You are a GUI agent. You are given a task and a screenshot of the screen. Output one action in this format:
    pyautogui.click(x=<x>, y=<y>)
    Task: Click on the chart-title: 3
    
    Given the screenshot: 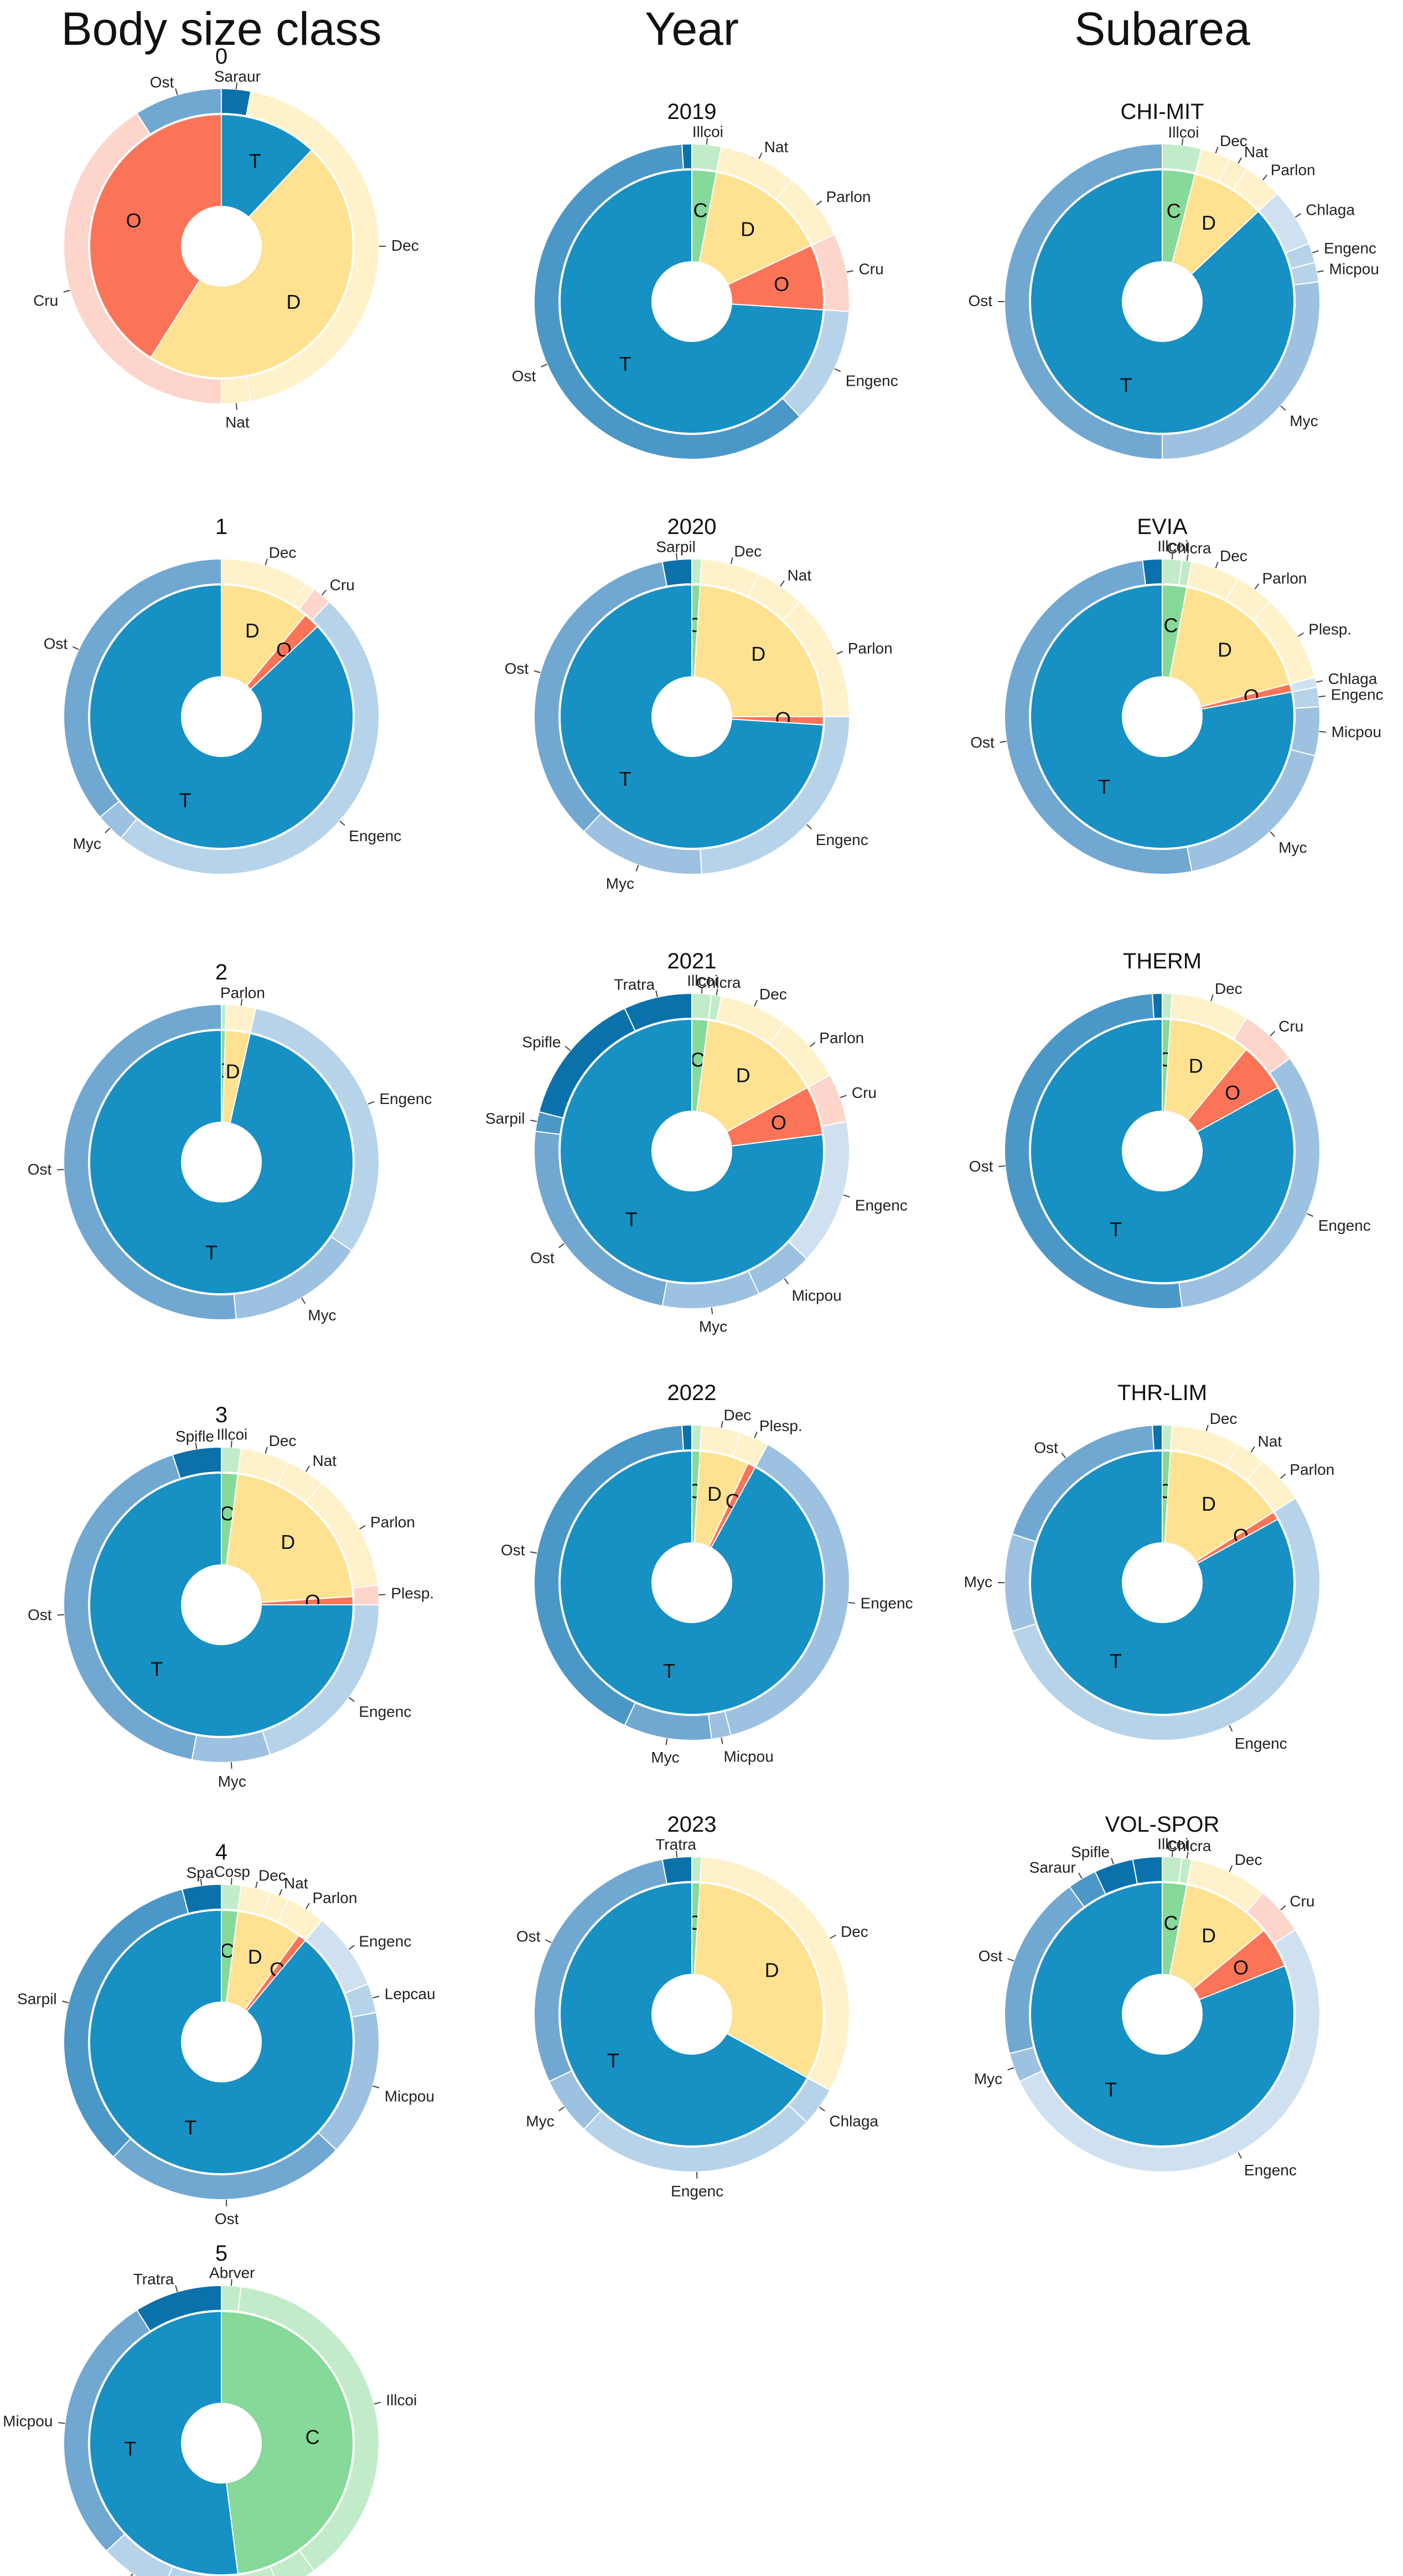 What is the action you would take?
    pyautogui.click(x=221, y=1415)
    